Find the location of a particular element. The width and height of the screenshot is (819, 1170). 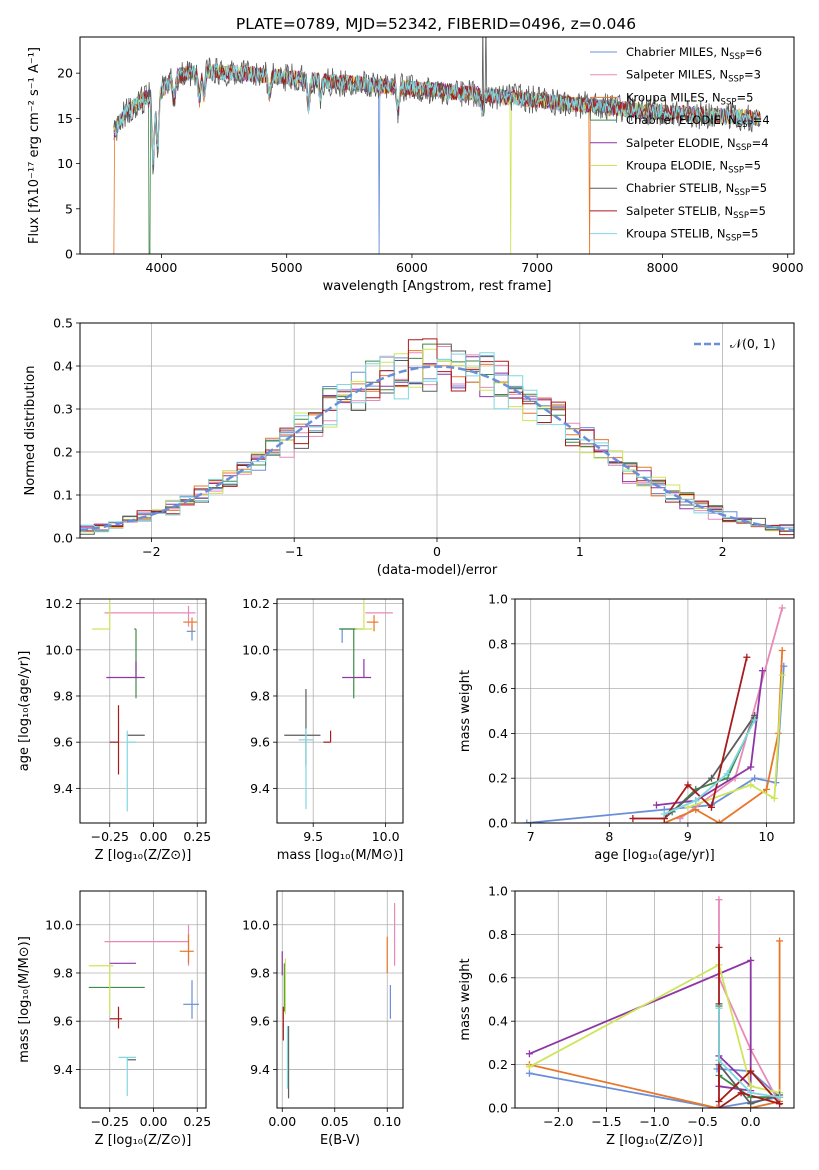

y-axis-label: Normed distribution is located at coordinates (30, 431).